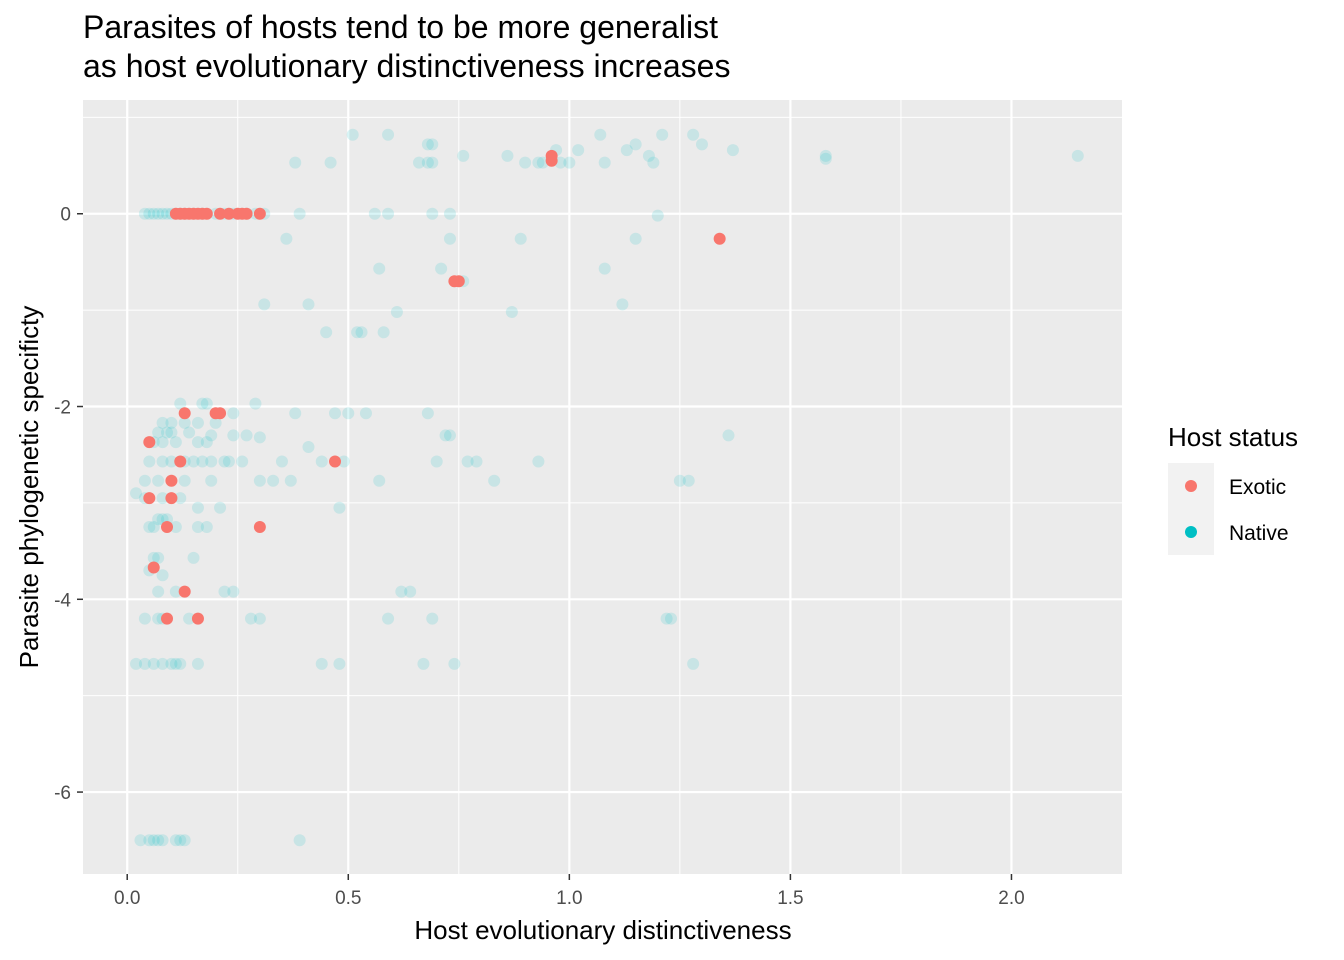 The width and height of the screenshot is (1344, 960). What do you see at coordinates (62, 793) in the screenshot?
I see `y-tick-label: -6` at bounding box center [62, 793].